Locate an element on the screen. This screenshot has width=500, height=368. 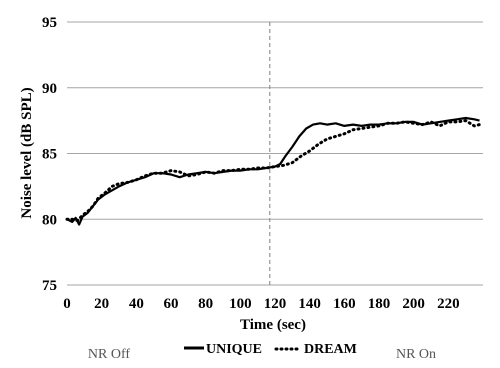
x-tick-label: 120 is located at coordinates (275, 304).